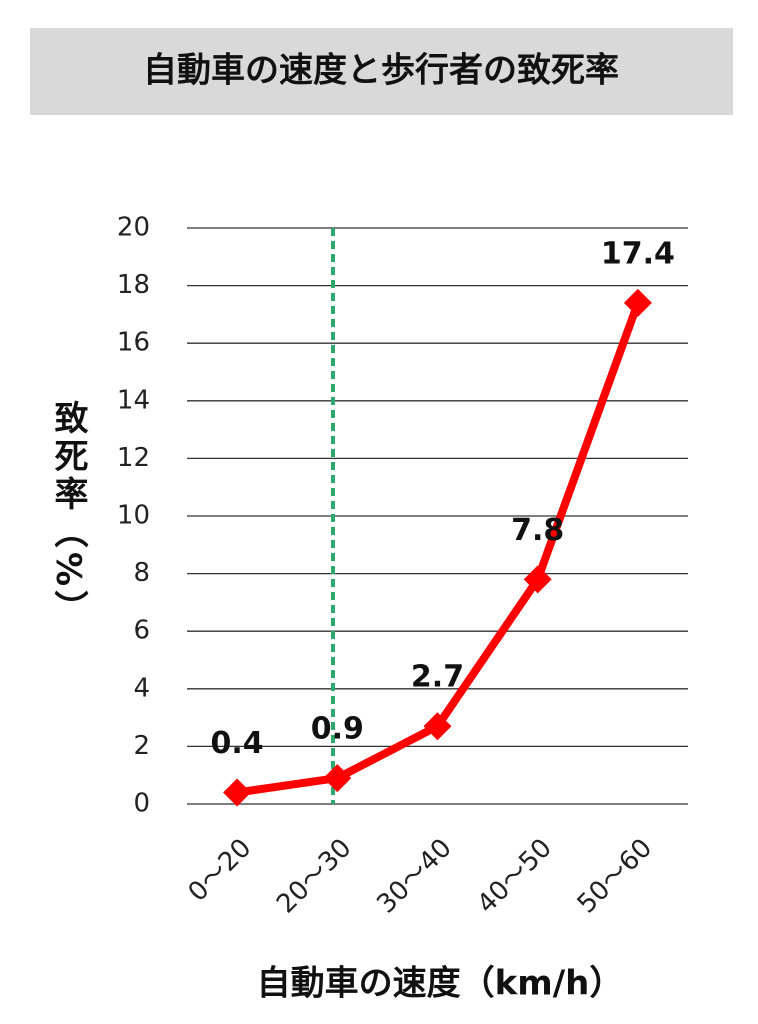 The image size is (758, 1024). What do you see at coordinates (220, 870) in the screenshot?
I see `x-tick-label: 0〜20` at bounding box center [220, 870].